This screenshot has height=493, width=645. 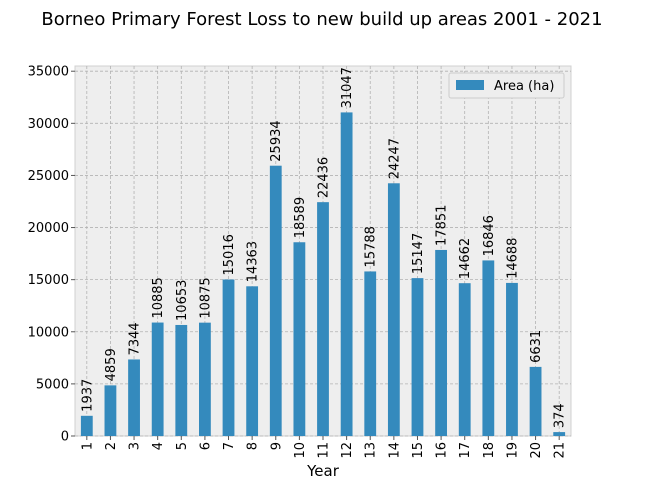 I want to click on legend-swatch, so click(x=470, y=85).